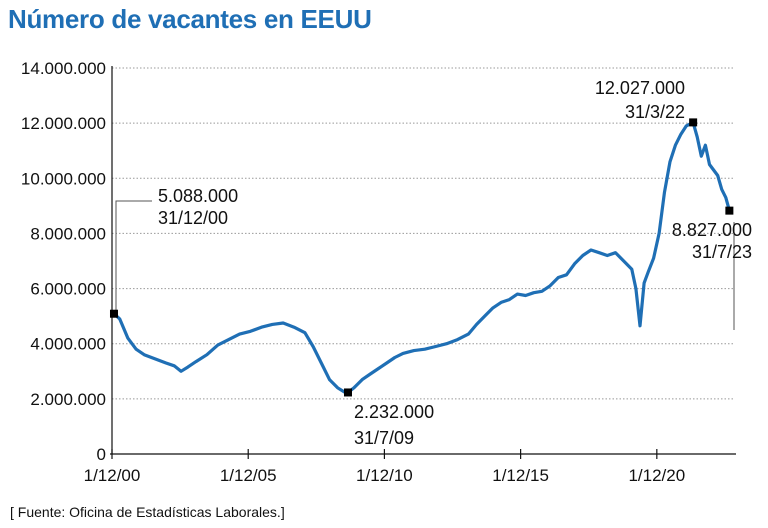 The width and height of the screenshot is (768, 528). Describe the element at coordinates (198, 196) in the screenshot. I see `annotation-value: 5.088.000` at that location.